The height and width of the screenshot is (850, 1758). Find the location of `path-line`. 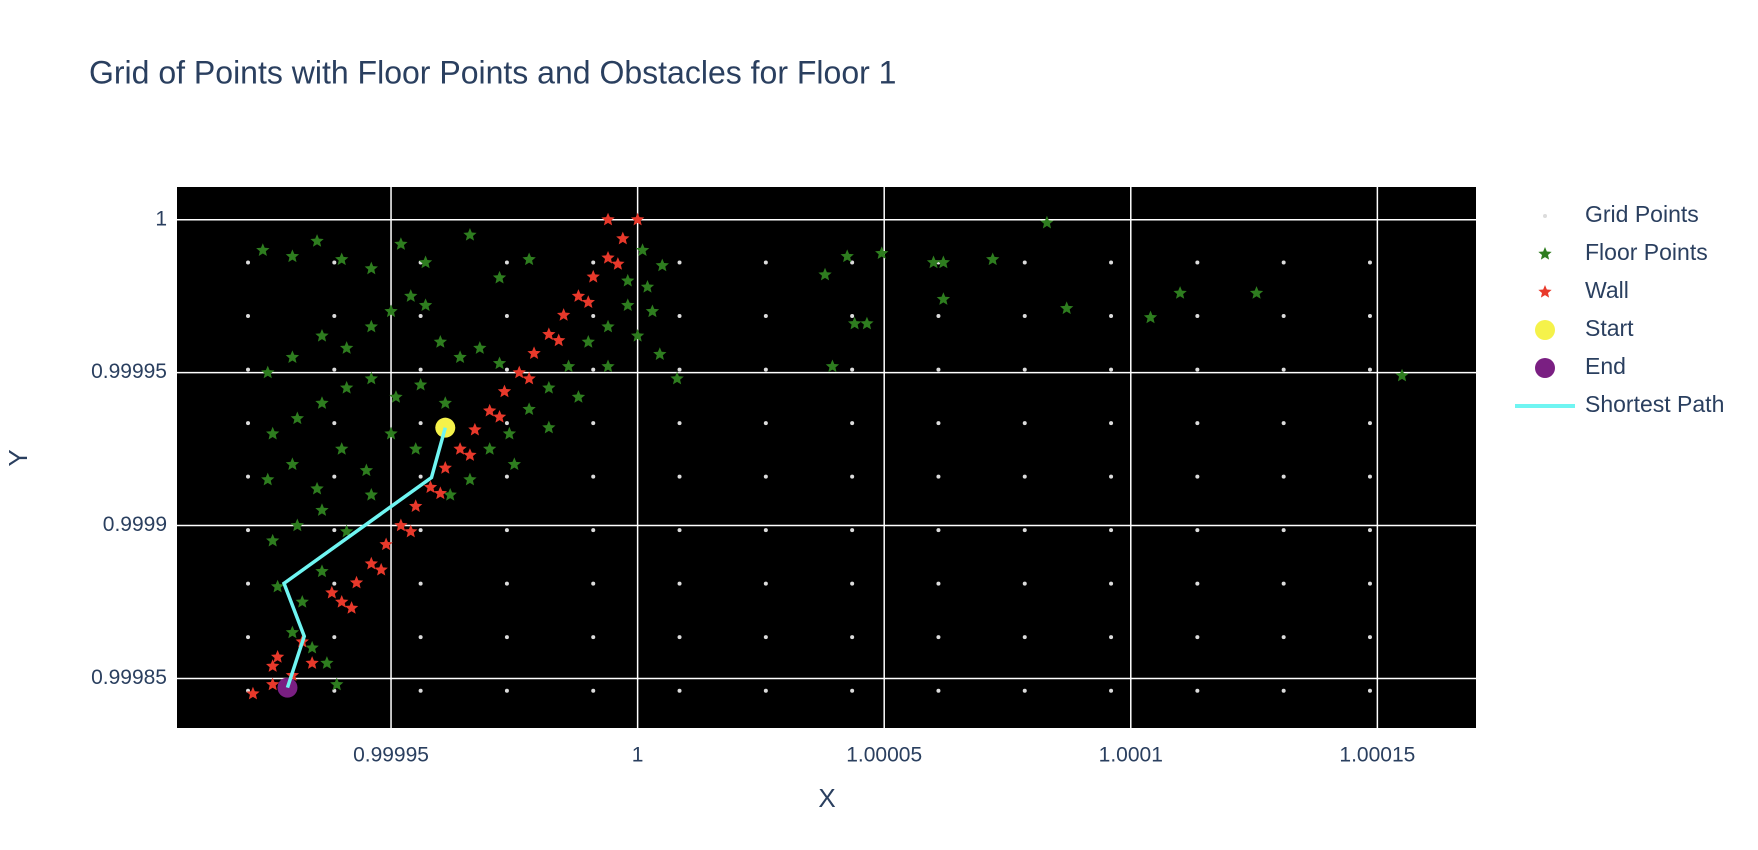

path-line is located at coordinates (364, 558).